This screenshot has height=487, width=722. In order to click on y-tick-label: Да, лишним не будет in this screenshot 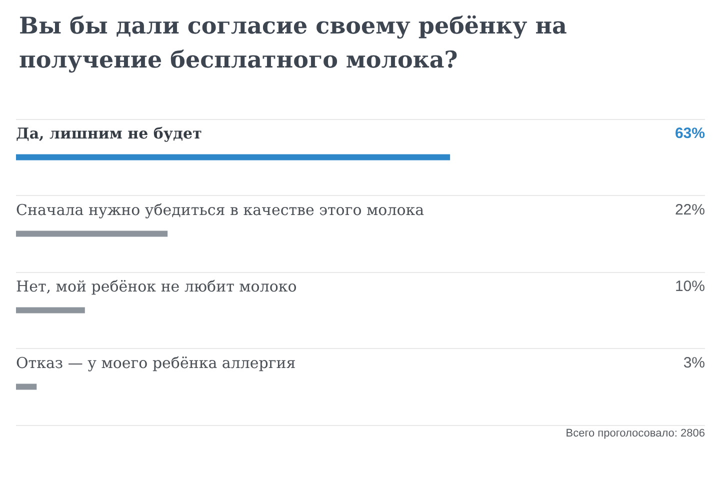, I will do `click(109, 133)`.